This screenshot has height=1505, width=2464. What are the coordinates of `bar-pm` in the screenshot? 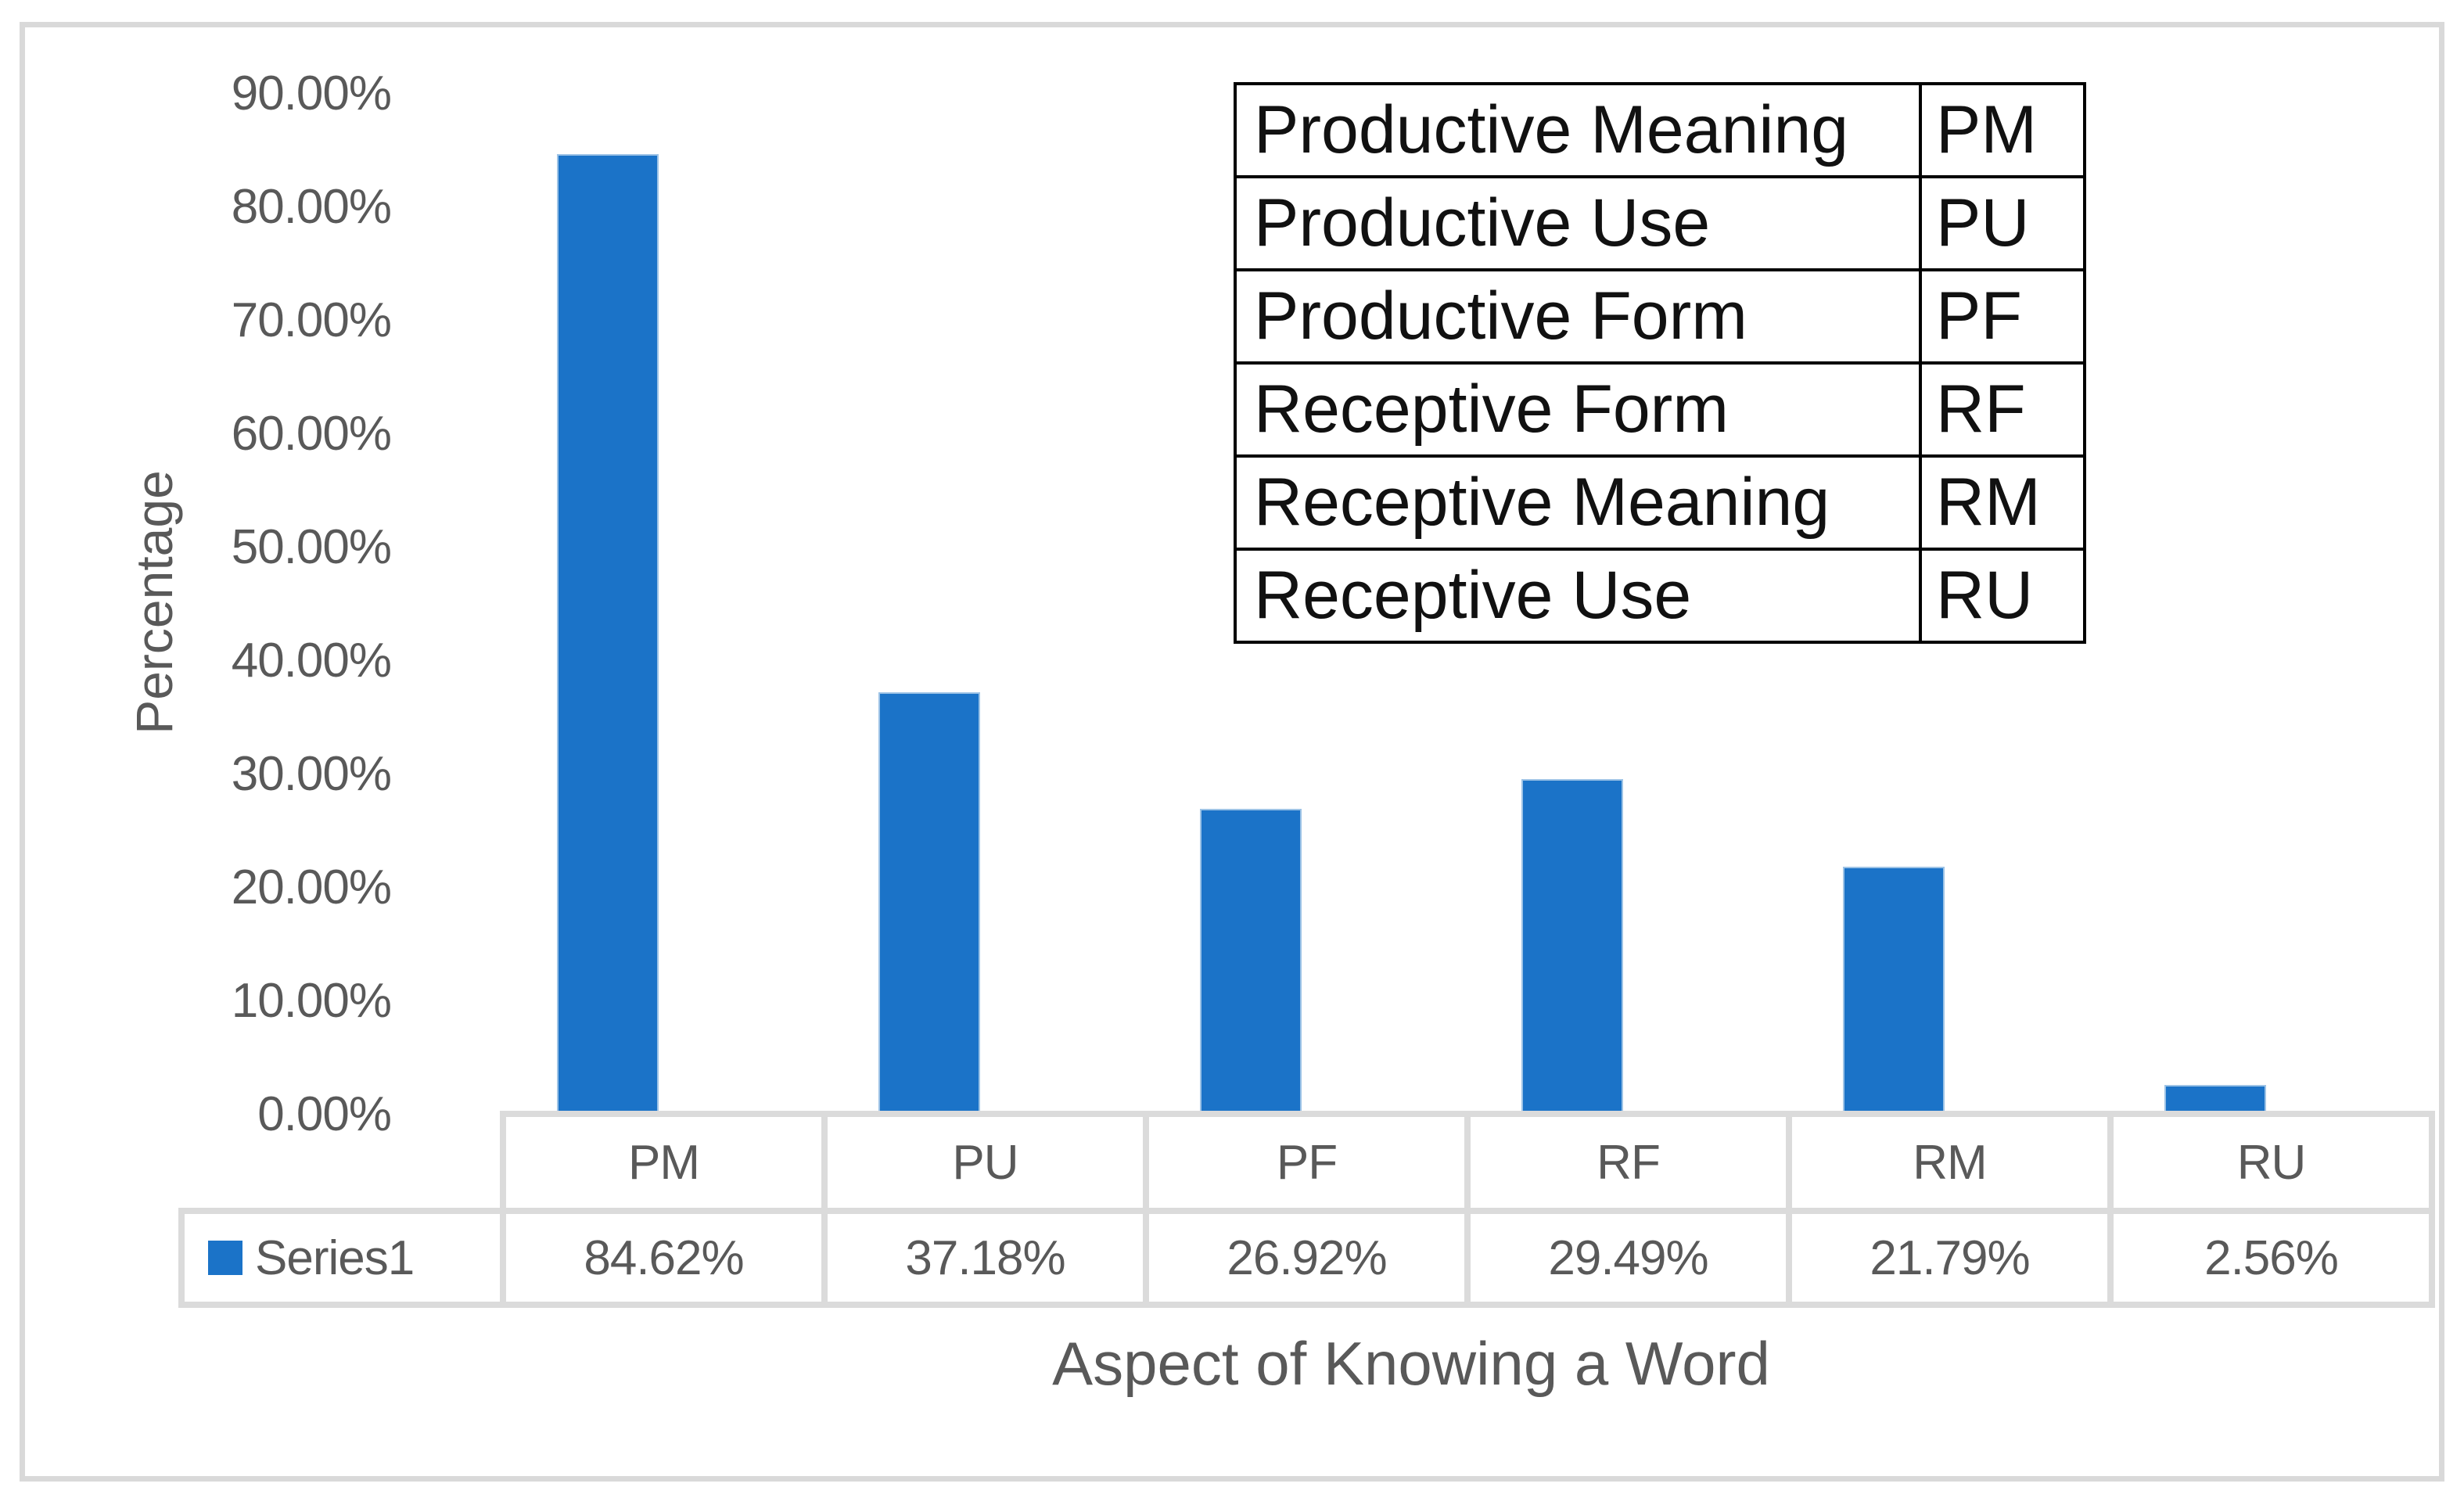 It's located at (607, 634).